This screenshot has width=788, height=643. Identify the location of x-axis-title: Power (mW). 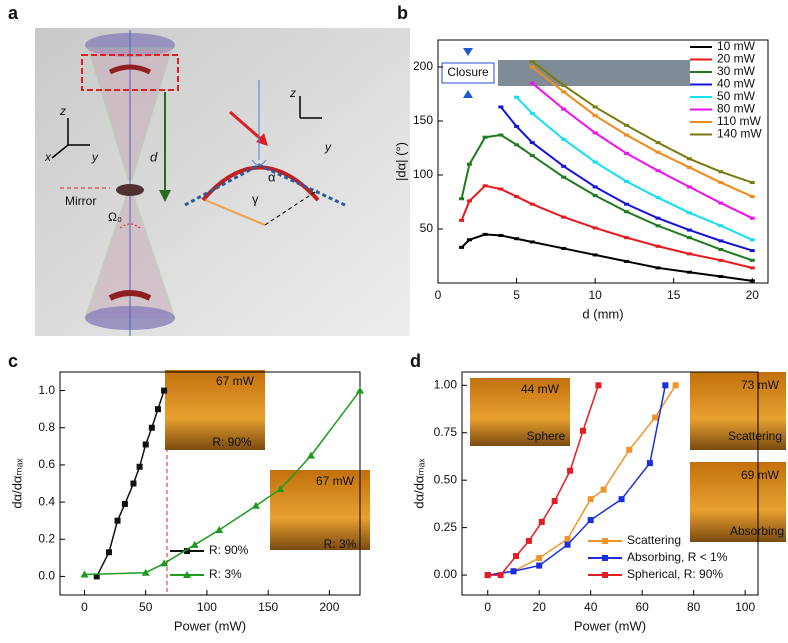
(210, 625).